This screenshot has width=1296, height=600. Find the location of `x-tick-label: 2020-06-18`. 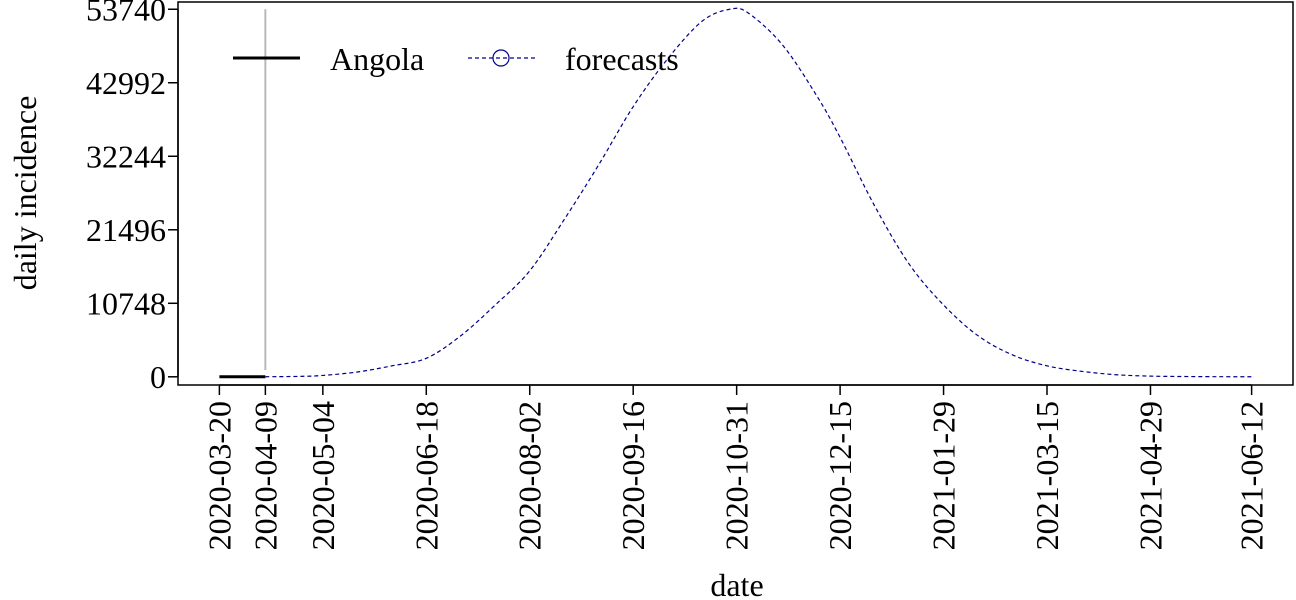

x-tick-label: 2020-06-18 is located at coordinates (426, 475).